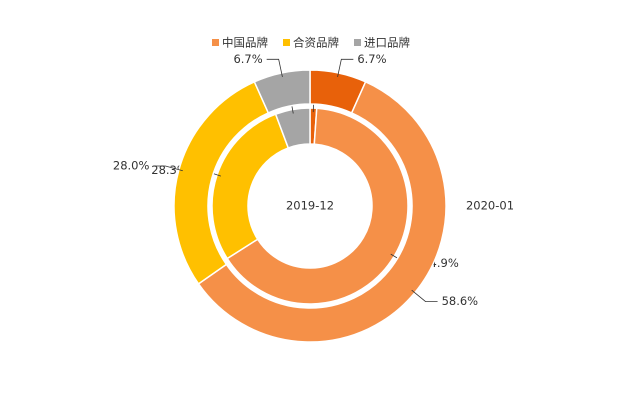 The height and width of the screenshot is (417, 620). What do you see at coordinates (460, 301) in the screenshot?
I see `data-label: 58.6%` at bounding box center [460, 301].